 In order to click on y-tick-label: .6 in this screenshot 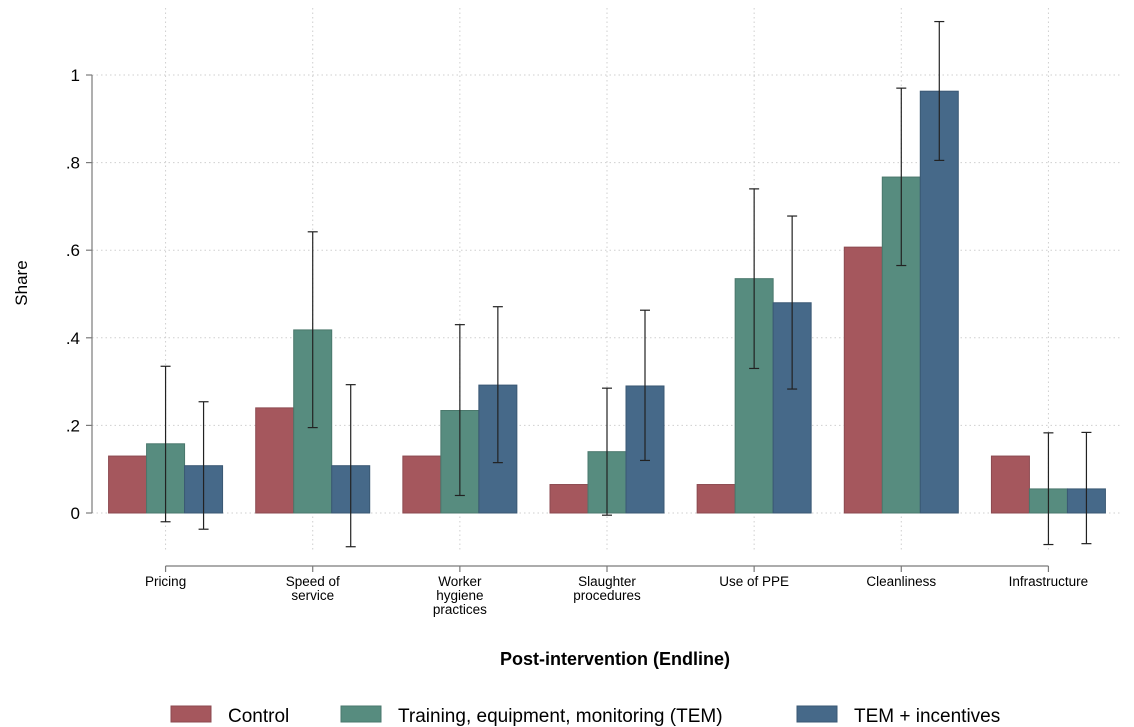, I will do `click(73, 250)`.